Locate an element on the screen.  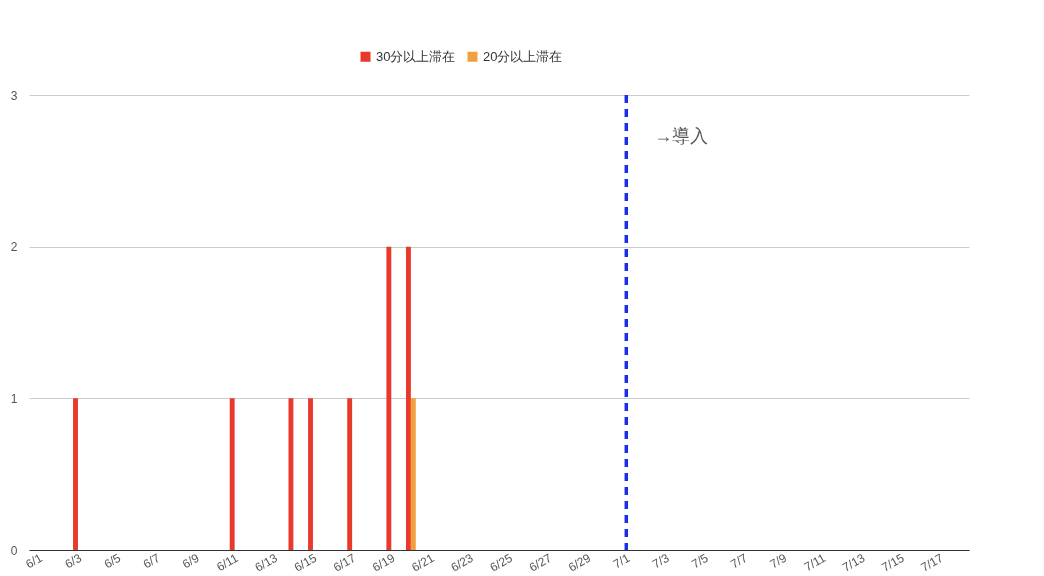
ref-line-label: →導入 is located at coordinates (681, 136).